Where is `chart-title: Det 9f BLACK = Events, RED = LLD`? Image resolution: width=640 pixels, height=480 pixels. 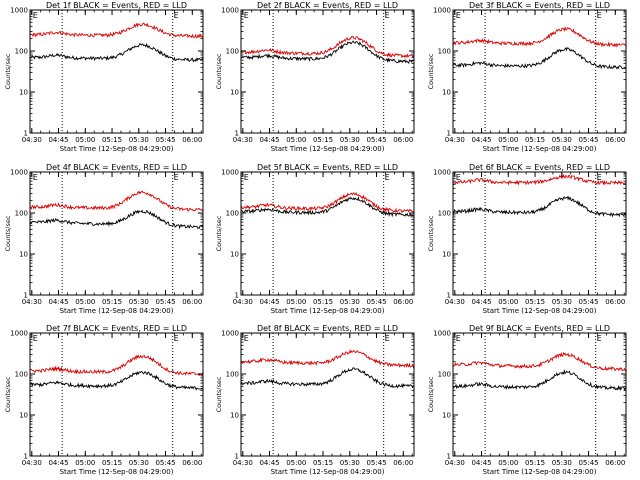
chart-title: Det 9f BLACK = Events, RED = LLD is located at coordinates (539, 328).